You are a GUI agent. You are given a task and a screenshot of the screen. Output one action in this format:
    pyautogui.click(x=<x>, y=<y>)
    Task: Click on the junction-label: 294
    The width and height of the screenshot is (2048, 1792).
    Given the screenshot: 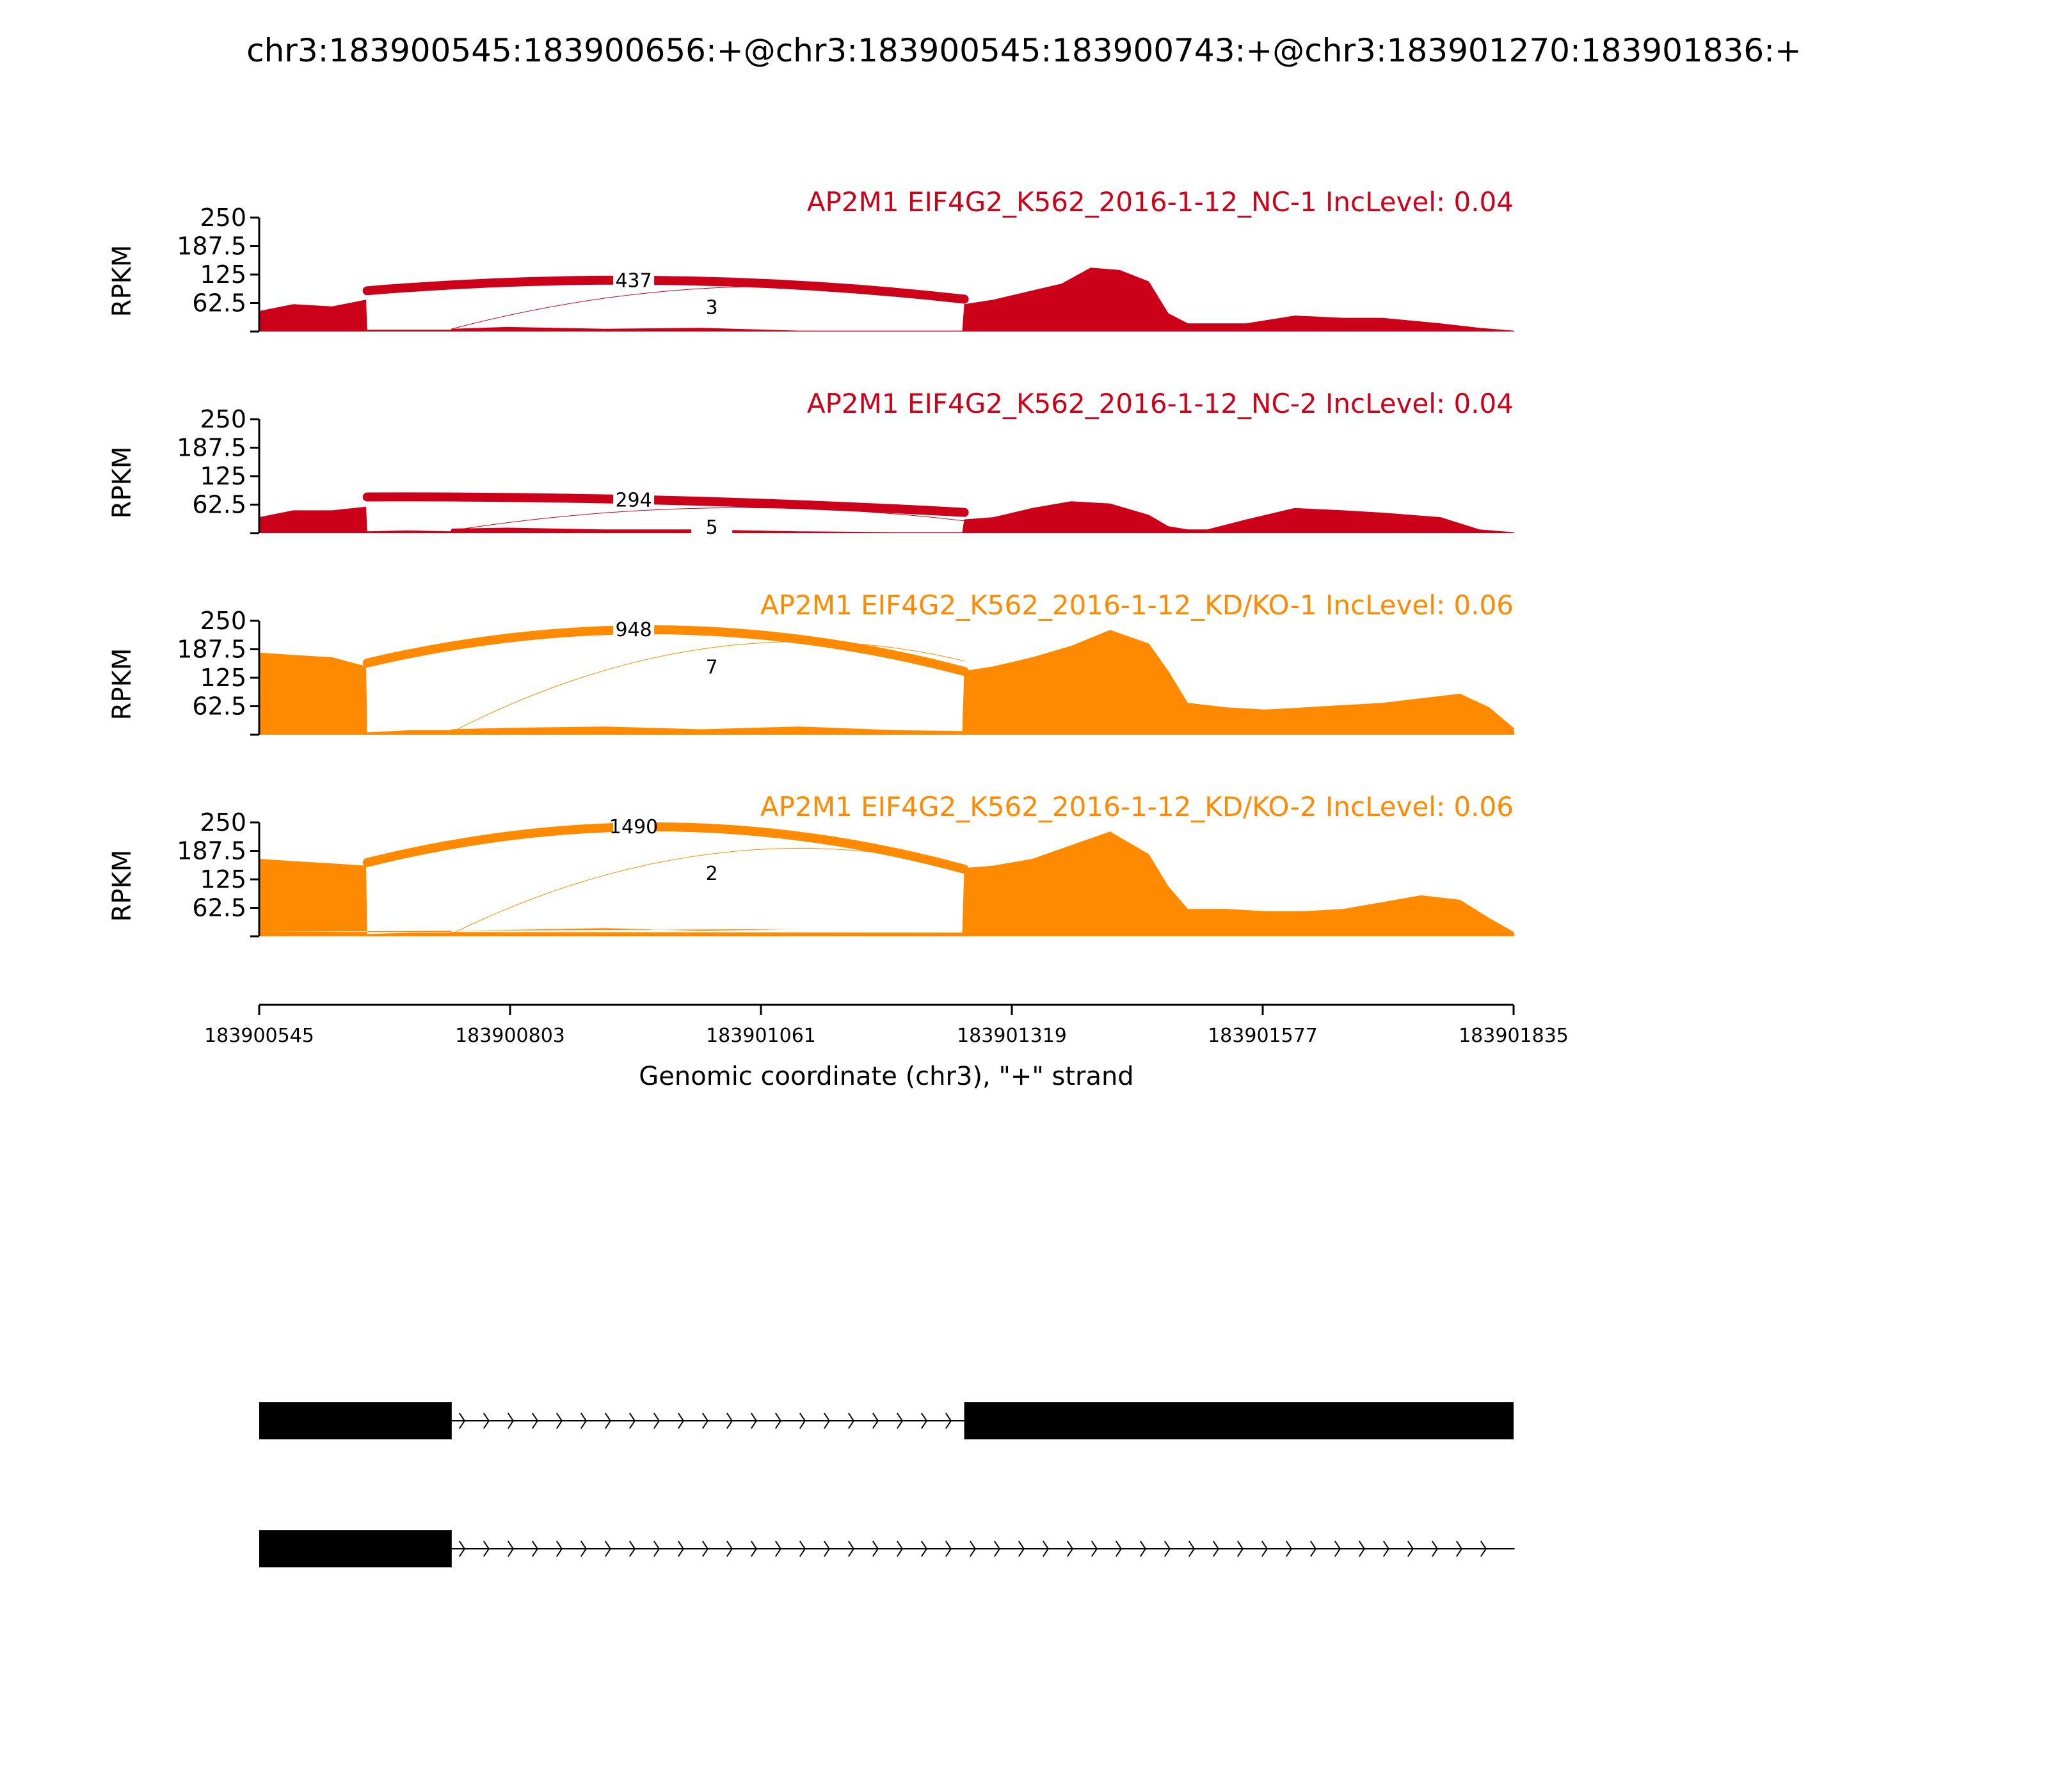 What is the action you would take?
    pyautogui.click(x=633, y=501)
    